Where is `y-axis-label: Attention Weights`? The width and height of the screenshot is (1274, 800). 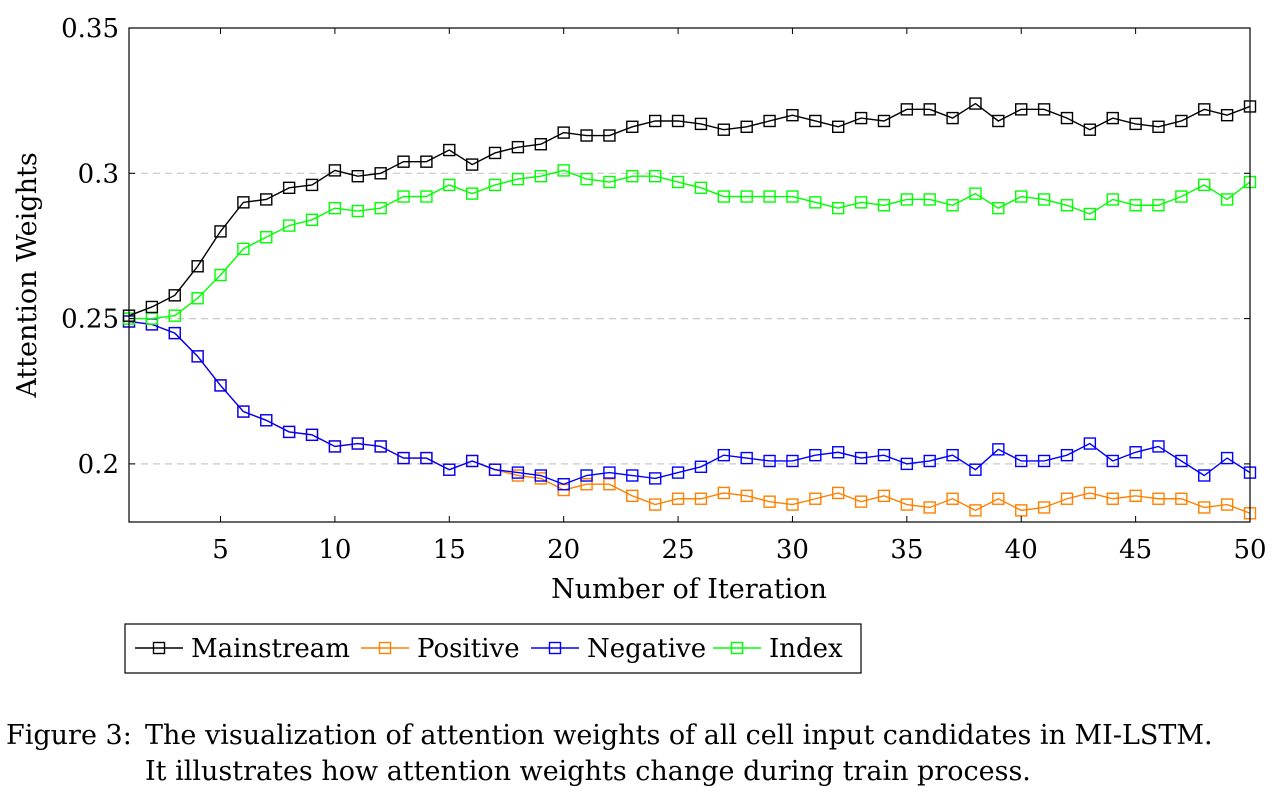
y-axis-label: Attention Weights is located at coordinates (27, 275).